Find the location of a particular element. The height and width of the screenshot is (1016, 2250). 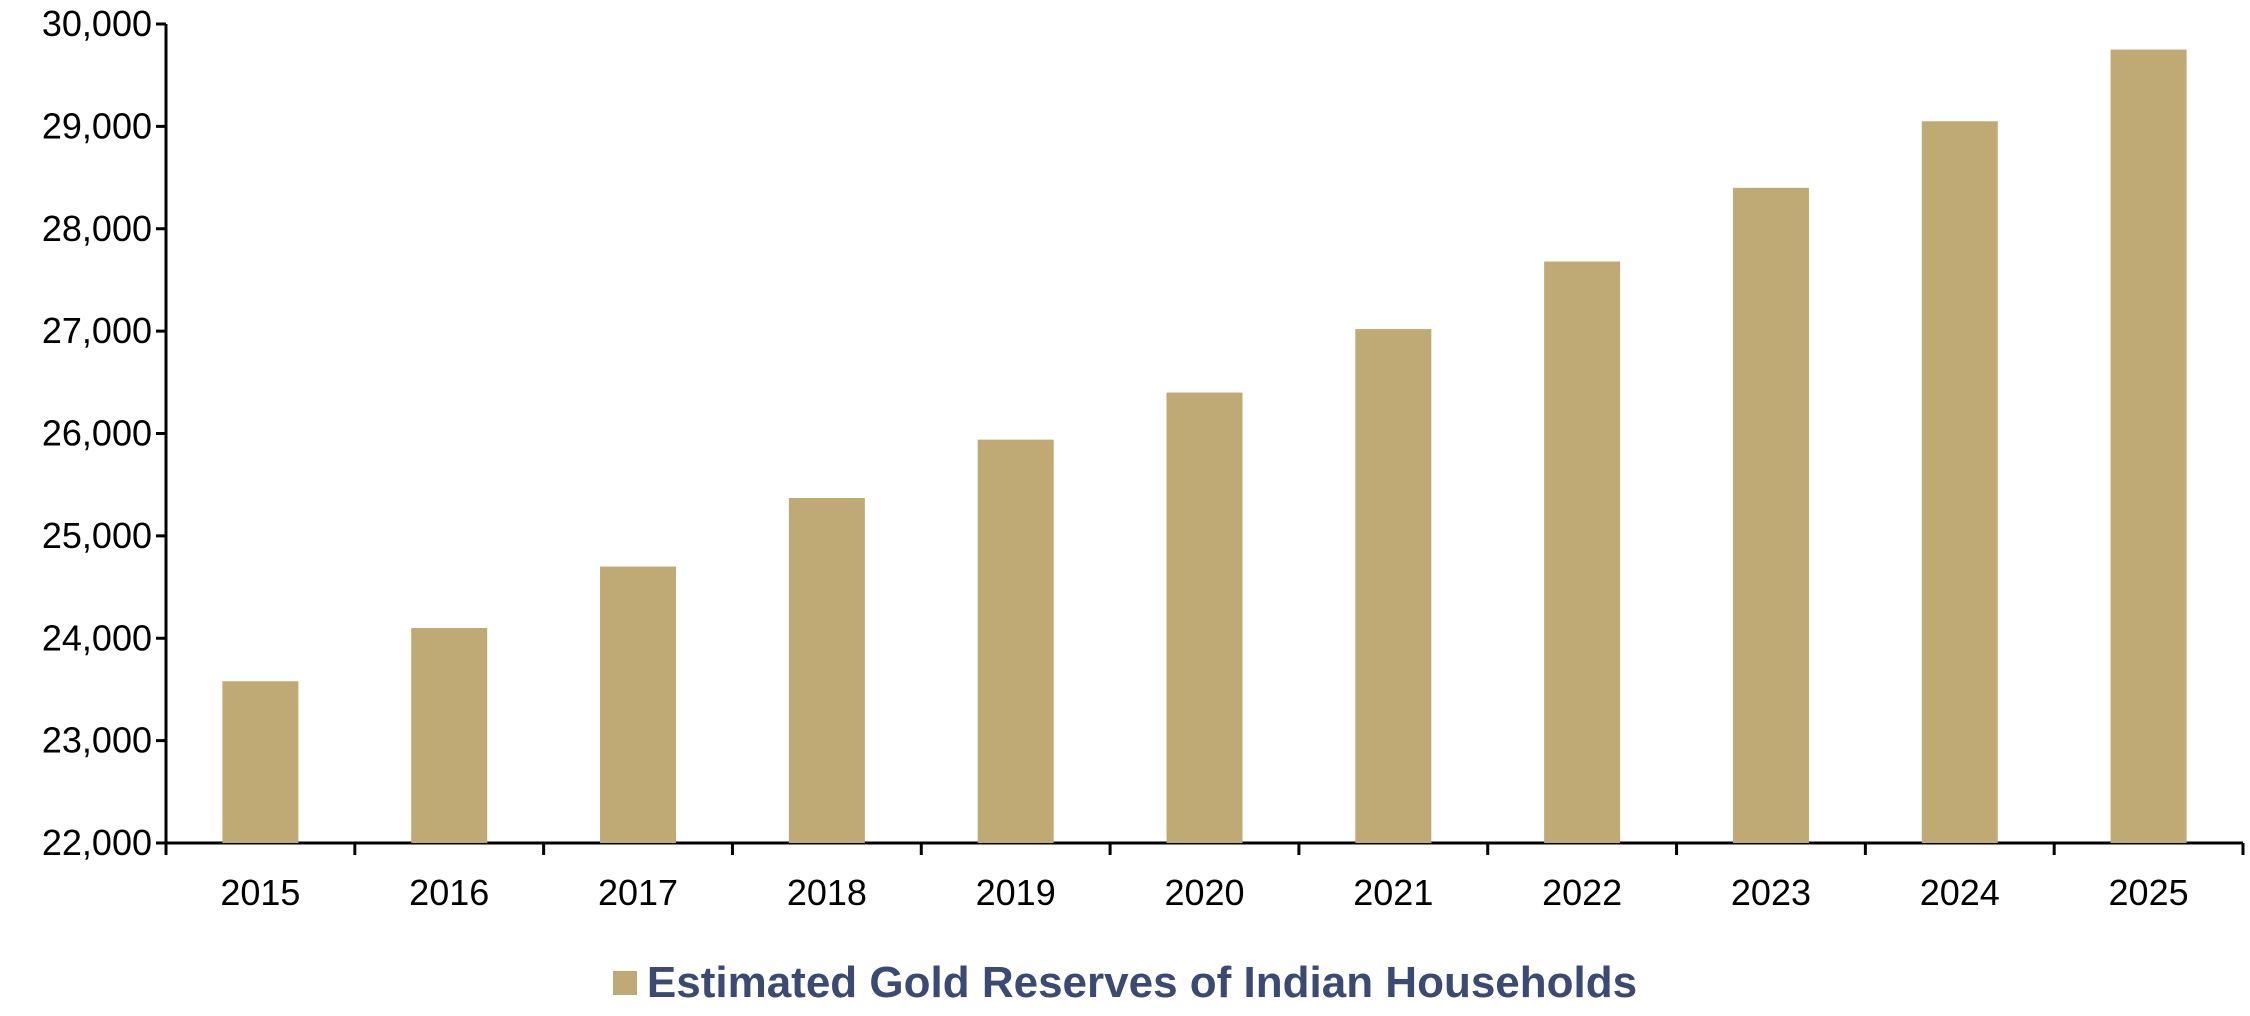

x-tick-label: 2023 is located at coordinates (1771, 892).